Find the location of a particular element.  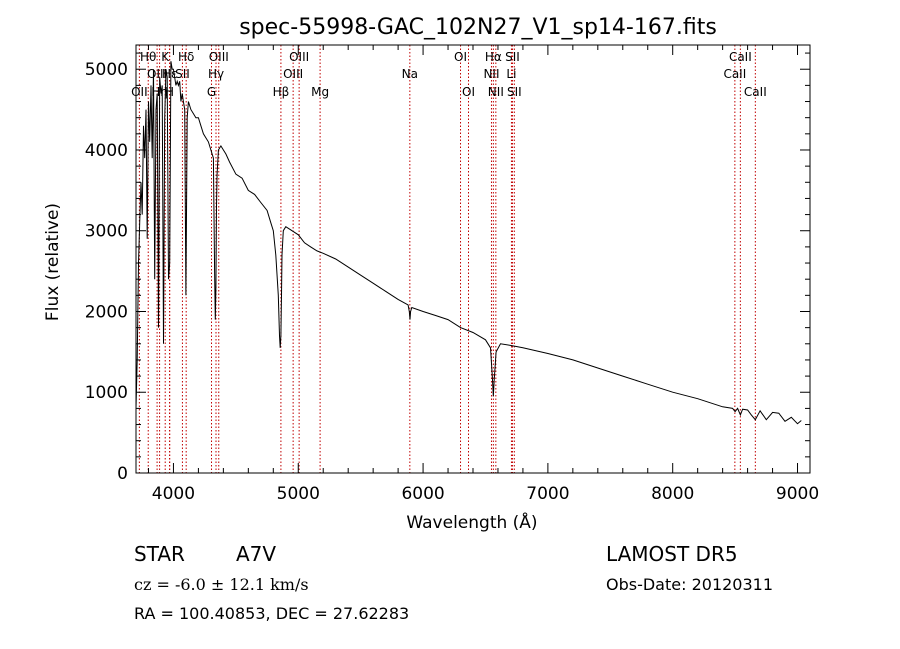

spectral-line-label: Hβ is located at coordinates (281, 92).